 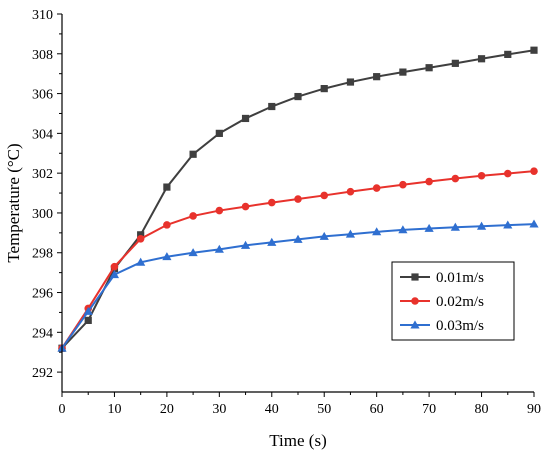 What do you see at coordinates (460, 326) in the screenshot?
I see `legend-label: 0.03m/s` at bounding box center [460, 326].